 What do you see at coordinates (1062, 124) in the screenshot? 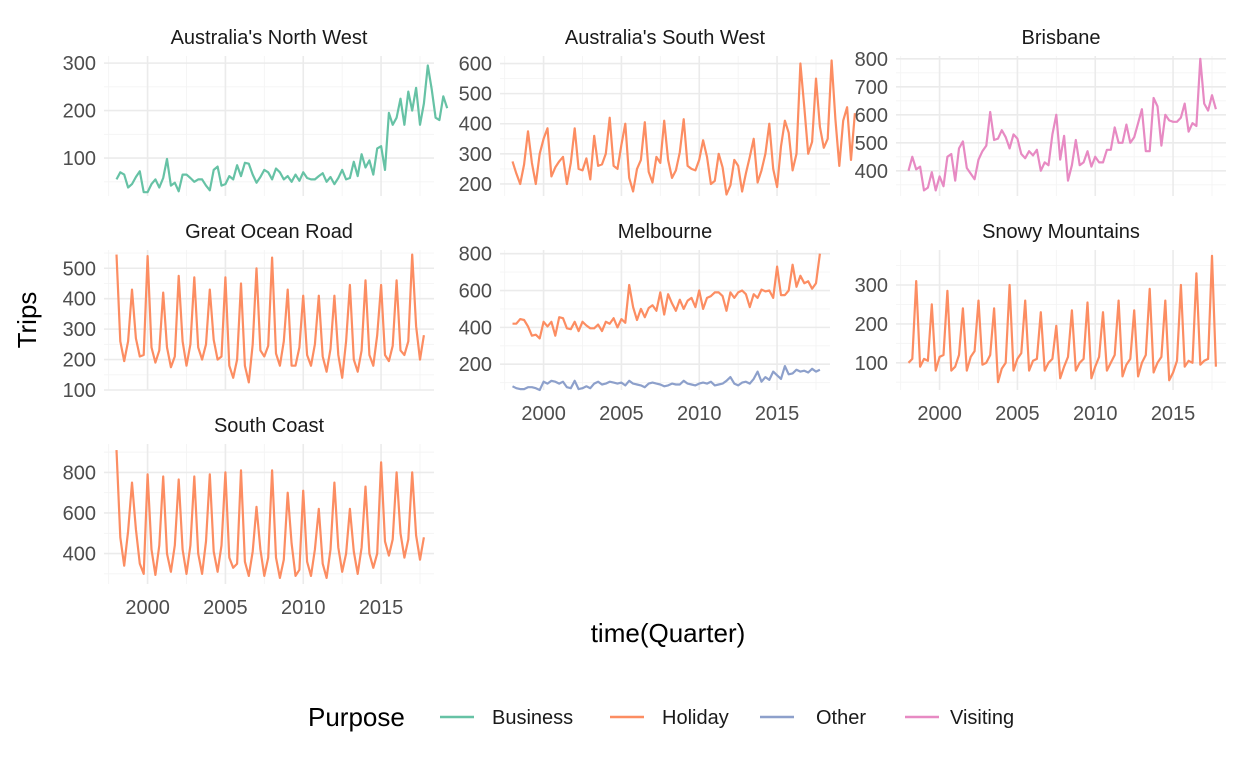
I see `series-line-visiting` at bounding box center [1062, 124].